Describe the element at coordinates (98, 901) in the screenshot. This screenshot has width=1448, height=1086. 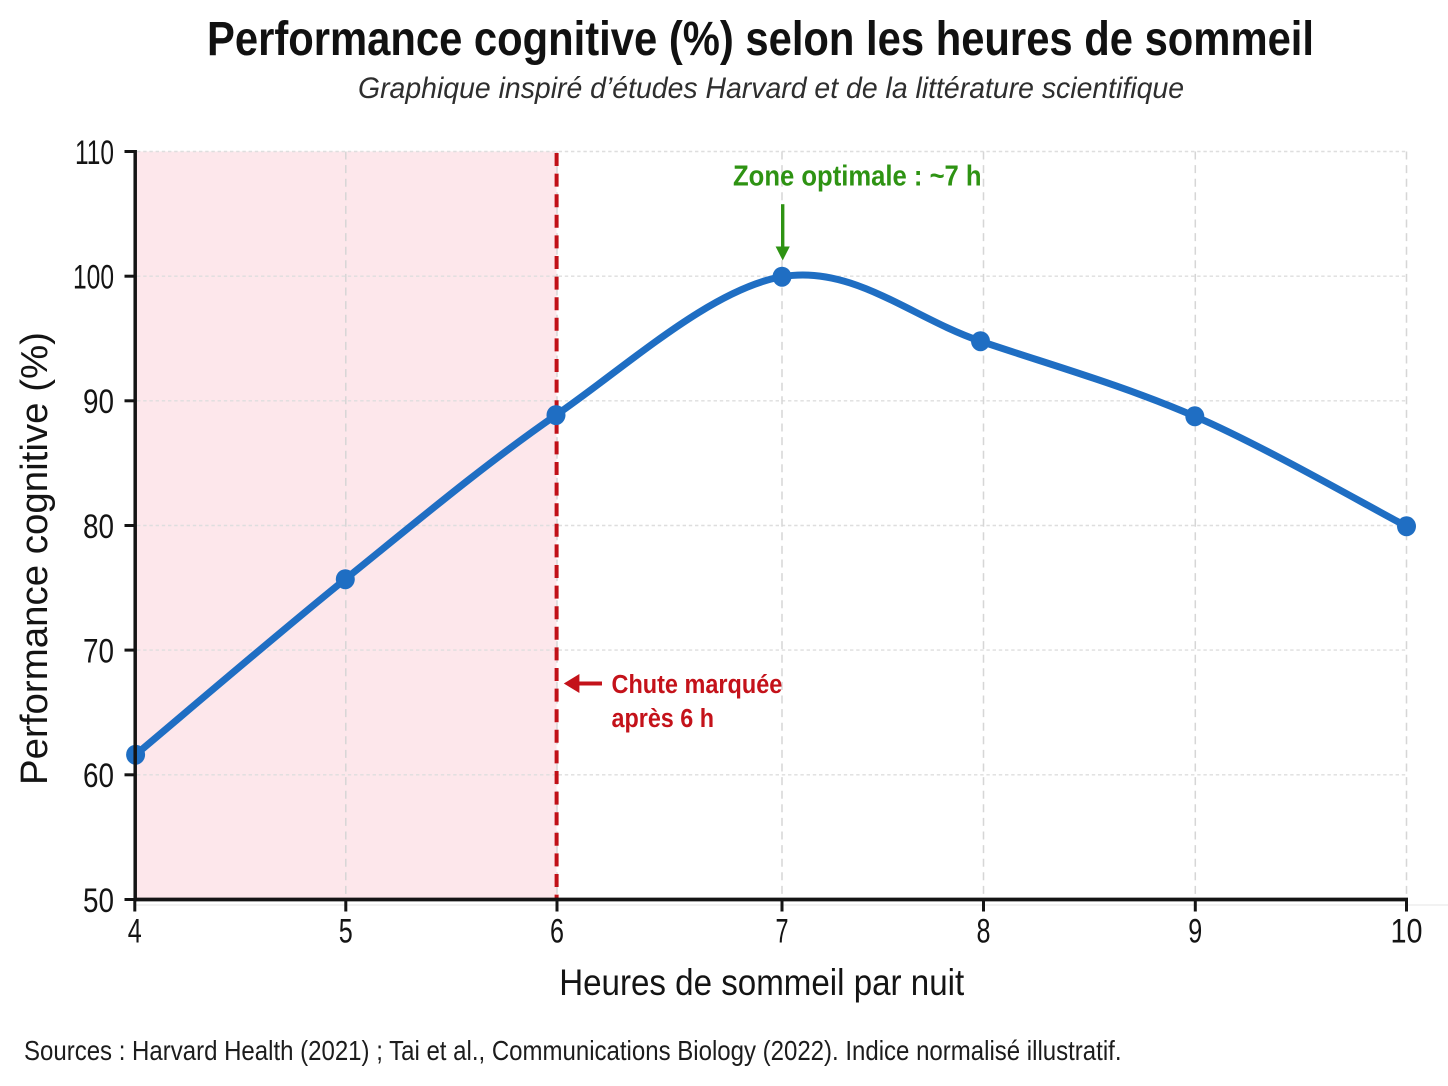
I see `svg-text: 50` at that location.